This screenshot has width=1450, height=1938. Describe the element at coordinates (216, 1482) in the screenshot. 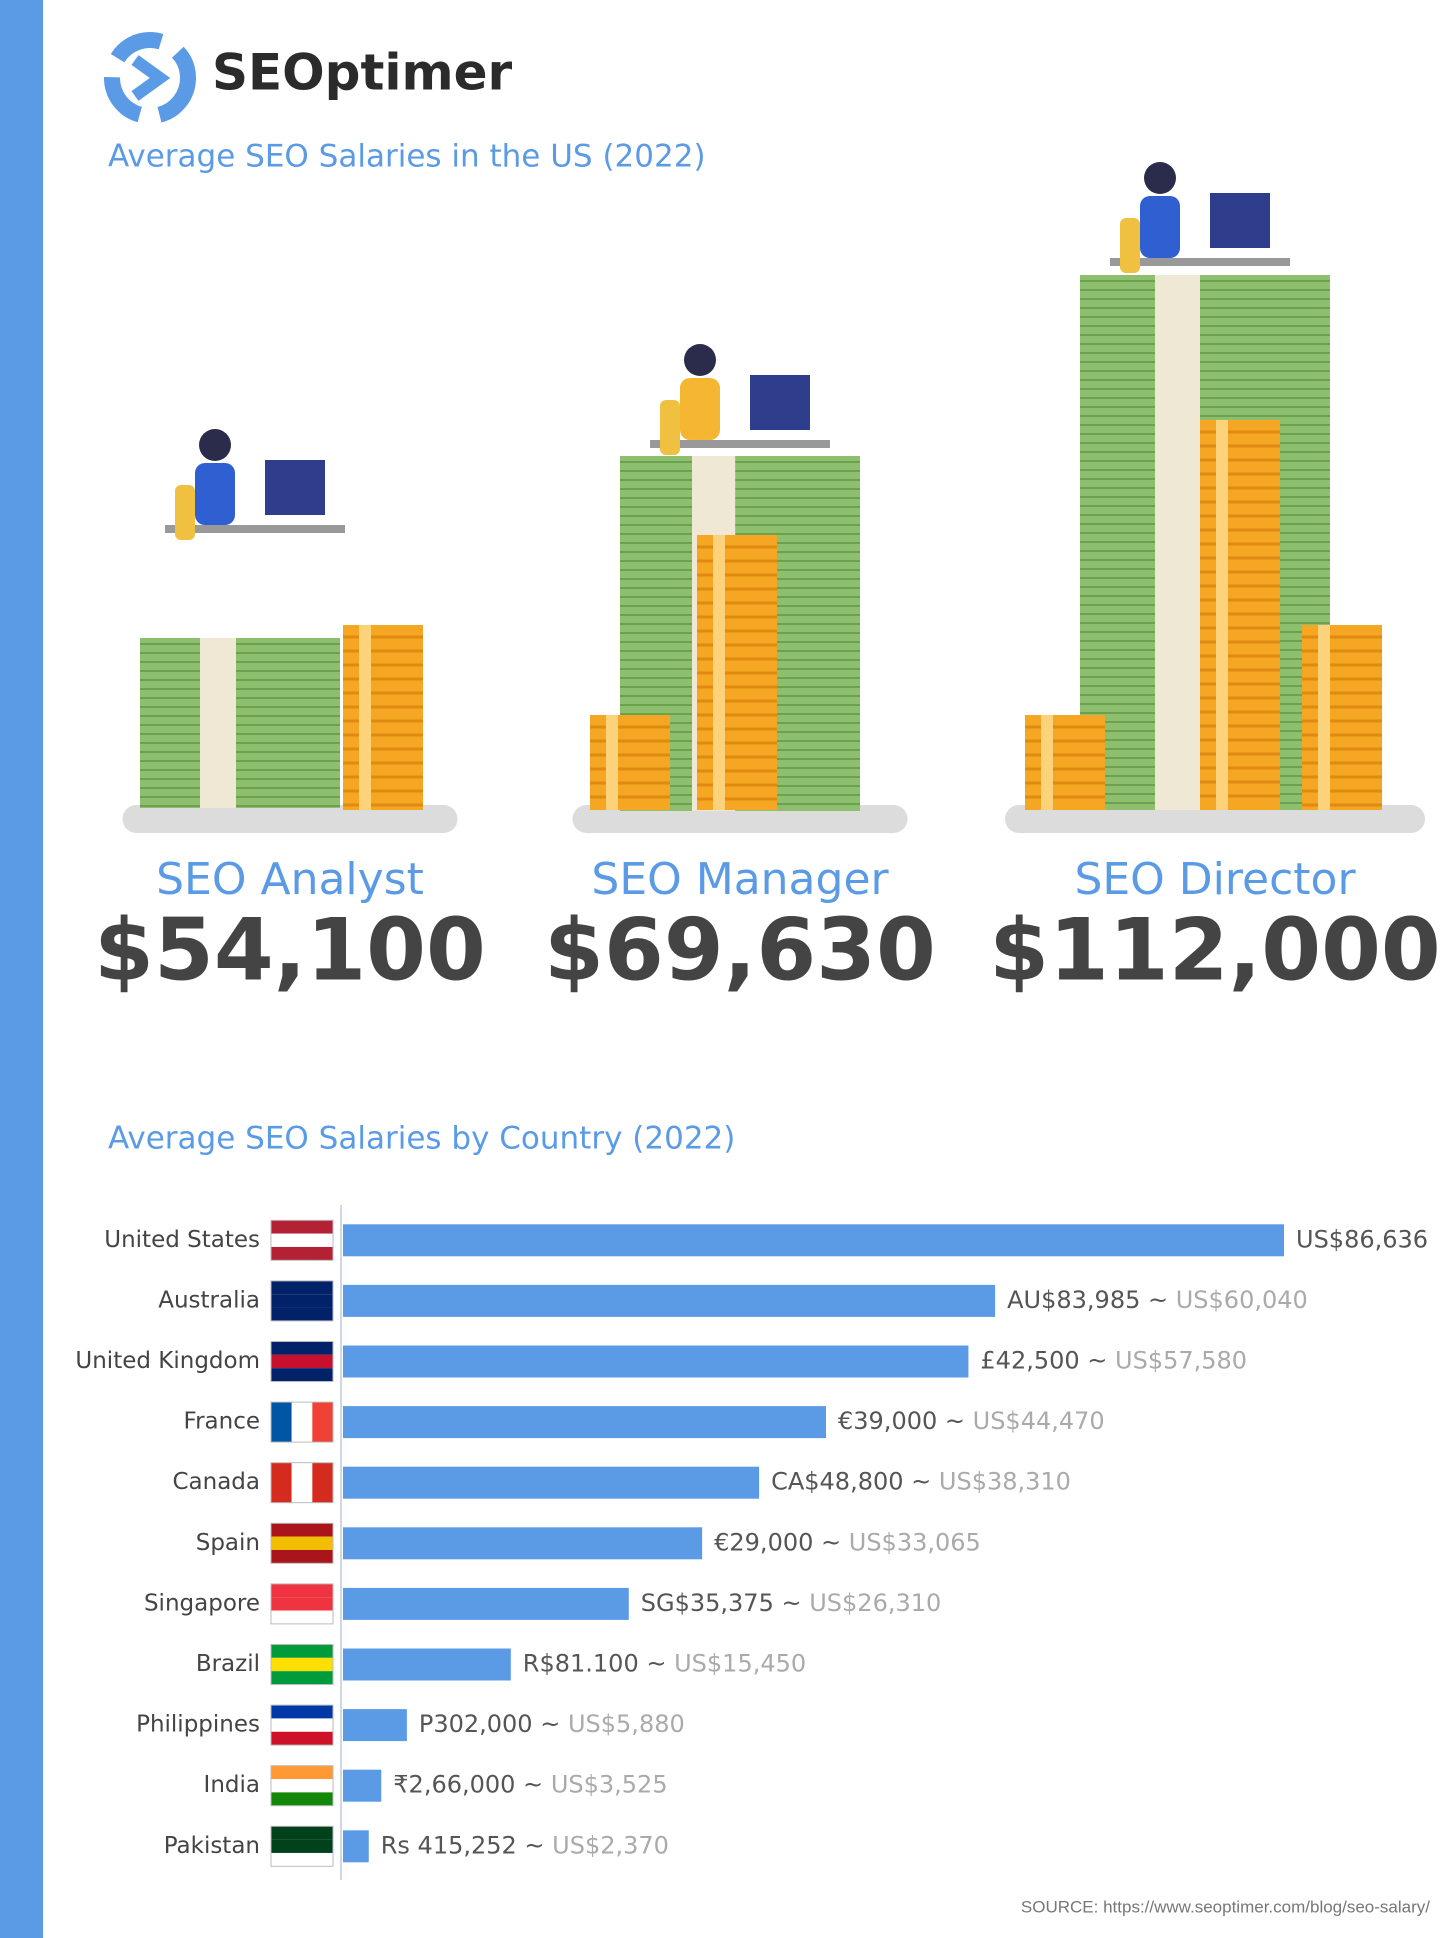

I see `category-label: Canada` at that location.